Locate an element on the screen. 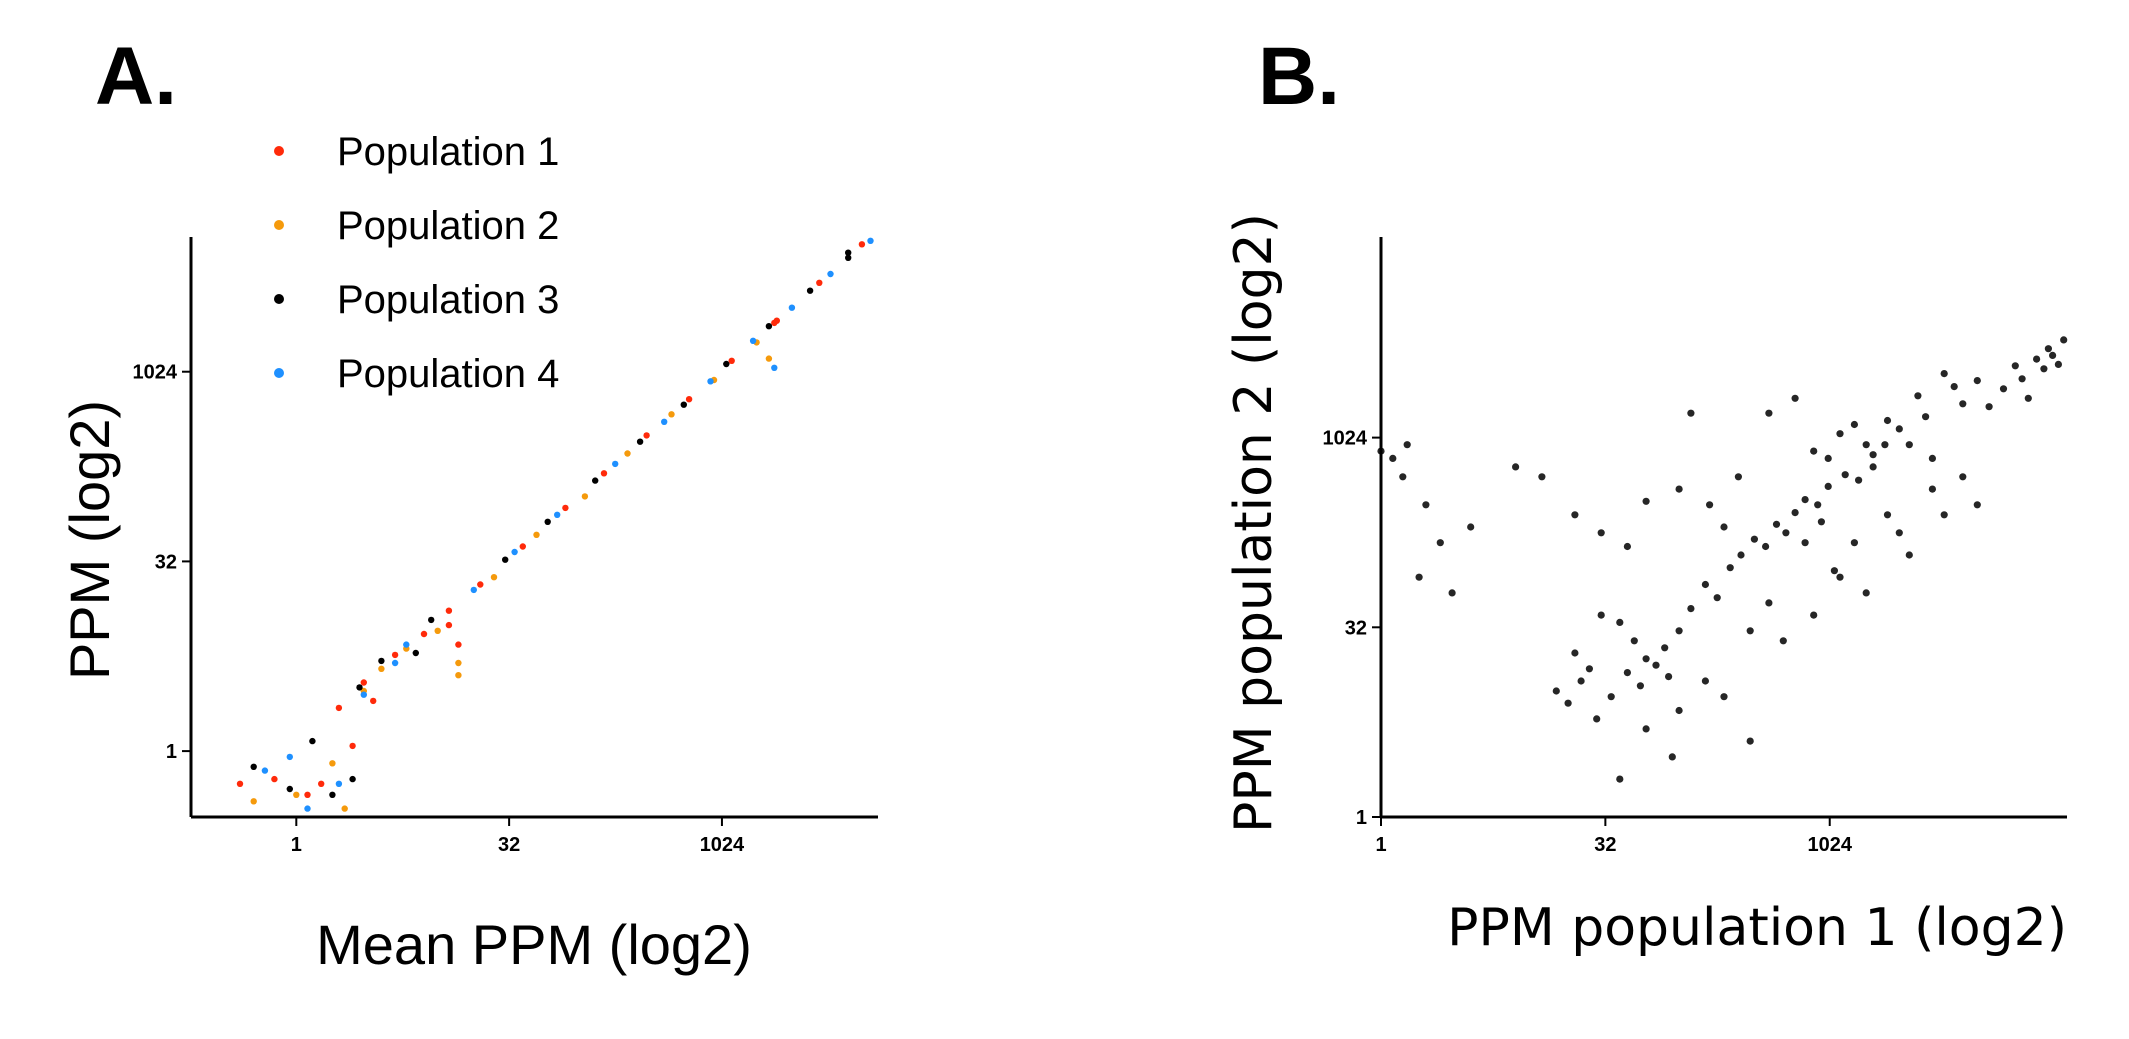 Image resolution: width=2129 pixels, height=1039 pixels. panel-b-ticks: 1 32 1024 1 32 1024 is located at coordinates (1588, 642).